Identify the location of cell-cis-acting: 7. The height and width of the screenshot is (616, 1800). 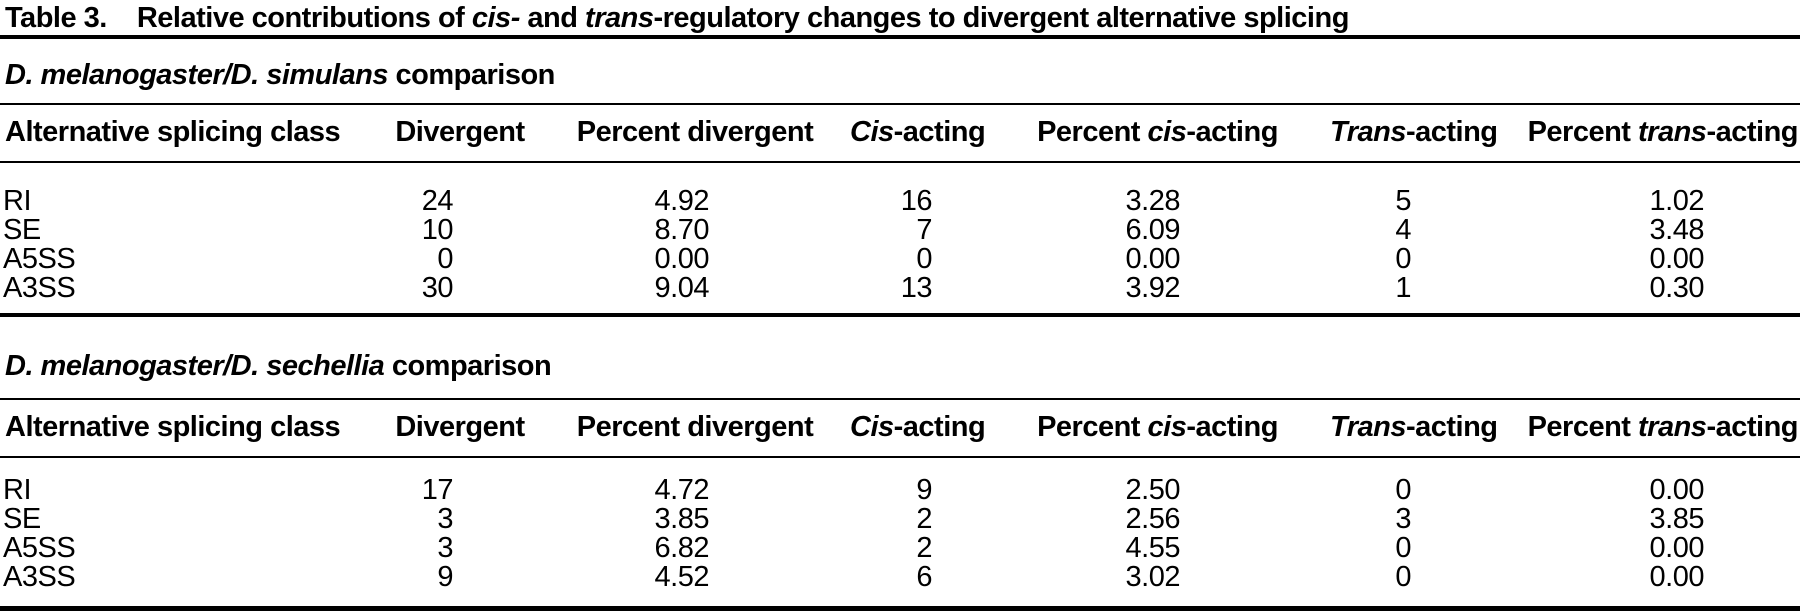
(924, 230).